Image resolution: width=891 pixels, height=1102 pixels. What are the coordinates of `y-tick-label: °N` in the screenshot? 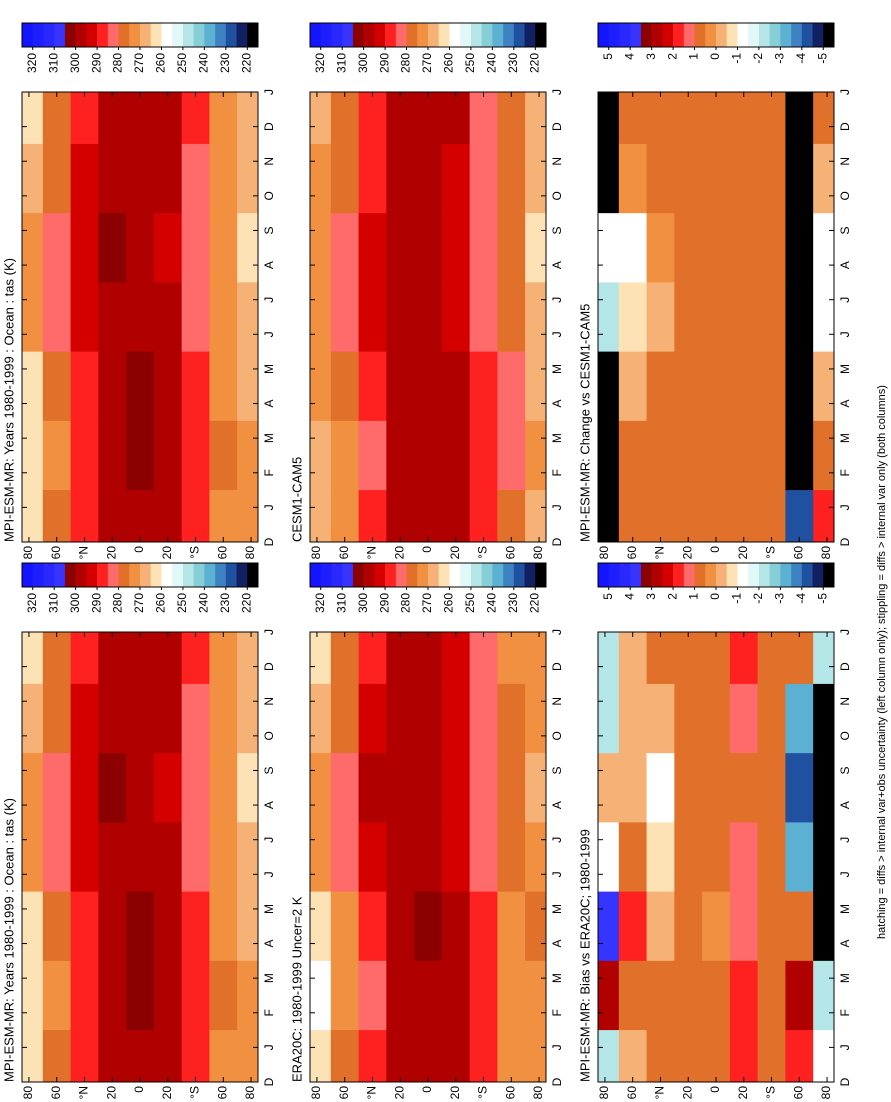 It's located at (660, 1092).